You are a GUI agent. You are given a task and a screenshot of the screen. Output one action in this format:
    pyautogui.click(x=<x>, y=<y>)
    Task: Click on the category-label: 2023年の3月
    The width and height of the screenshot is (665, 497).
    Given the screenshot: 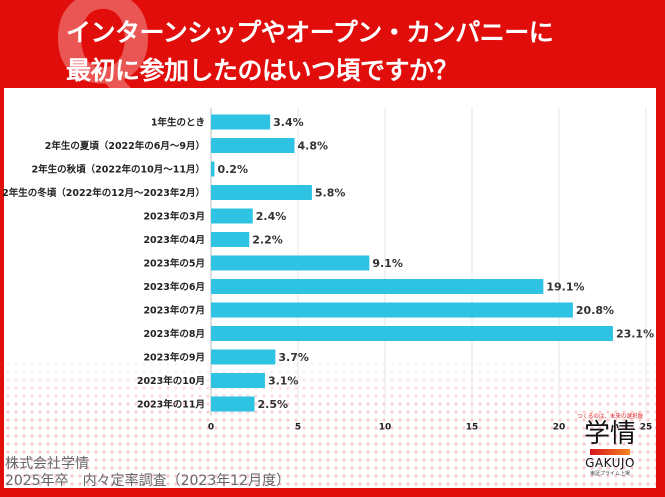 What is the action you would take?
    pyautogui.click(x=174, y=217)
    